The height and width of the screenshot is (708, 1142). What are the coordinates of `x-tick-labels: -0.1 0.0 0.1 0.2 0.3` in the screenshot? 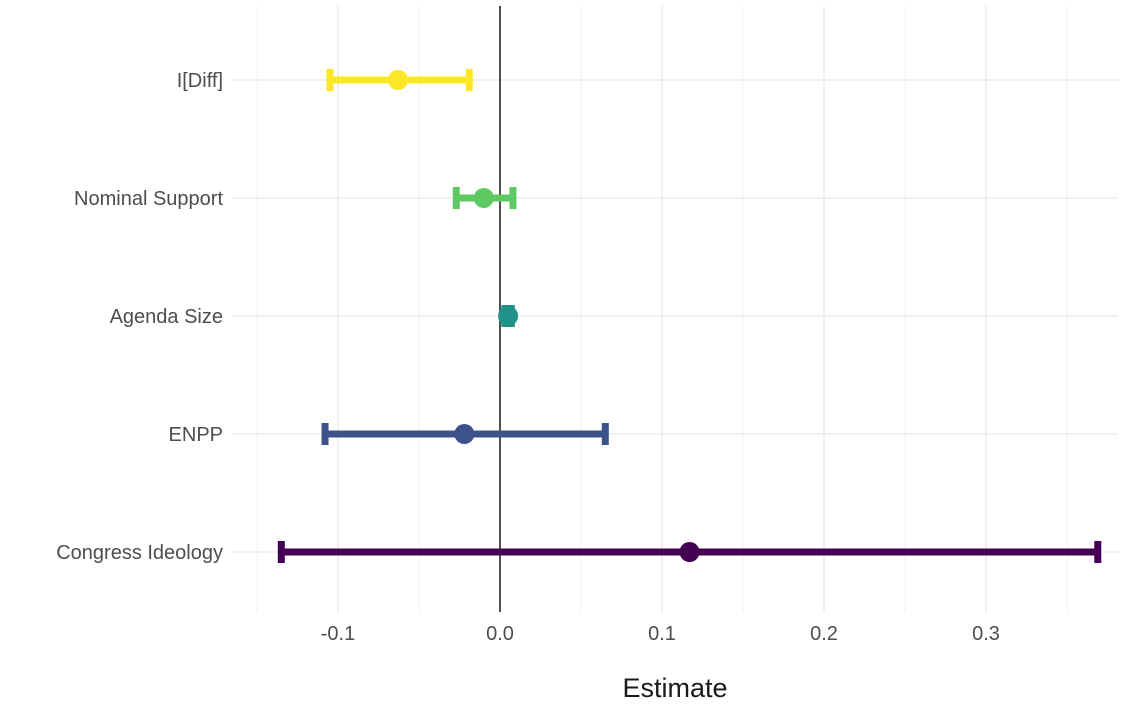 It's located at (660, 634).